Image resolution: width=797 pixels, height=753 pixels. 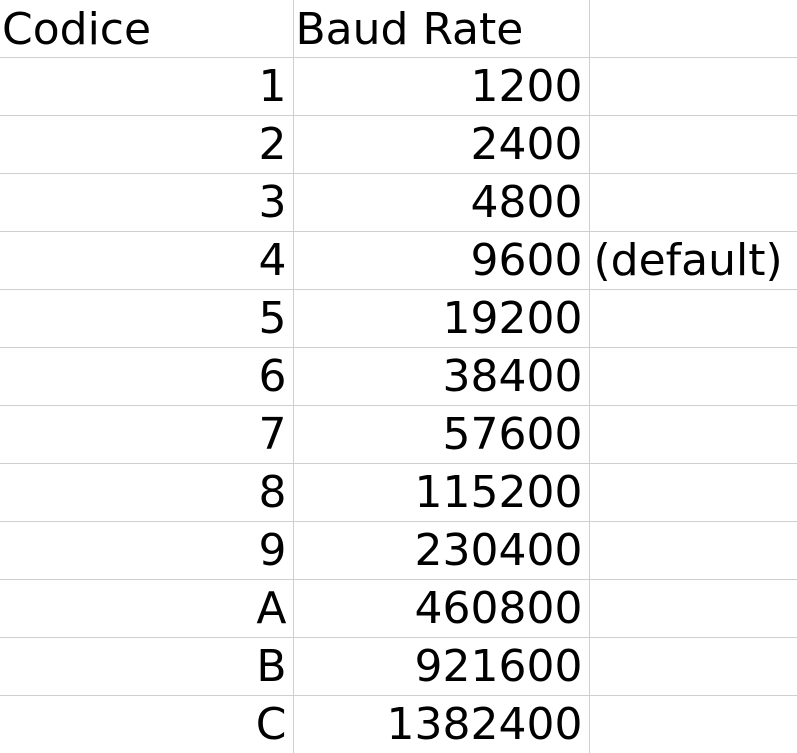 I want to click on table-row: C 1382400, so click(x=398, y=724).